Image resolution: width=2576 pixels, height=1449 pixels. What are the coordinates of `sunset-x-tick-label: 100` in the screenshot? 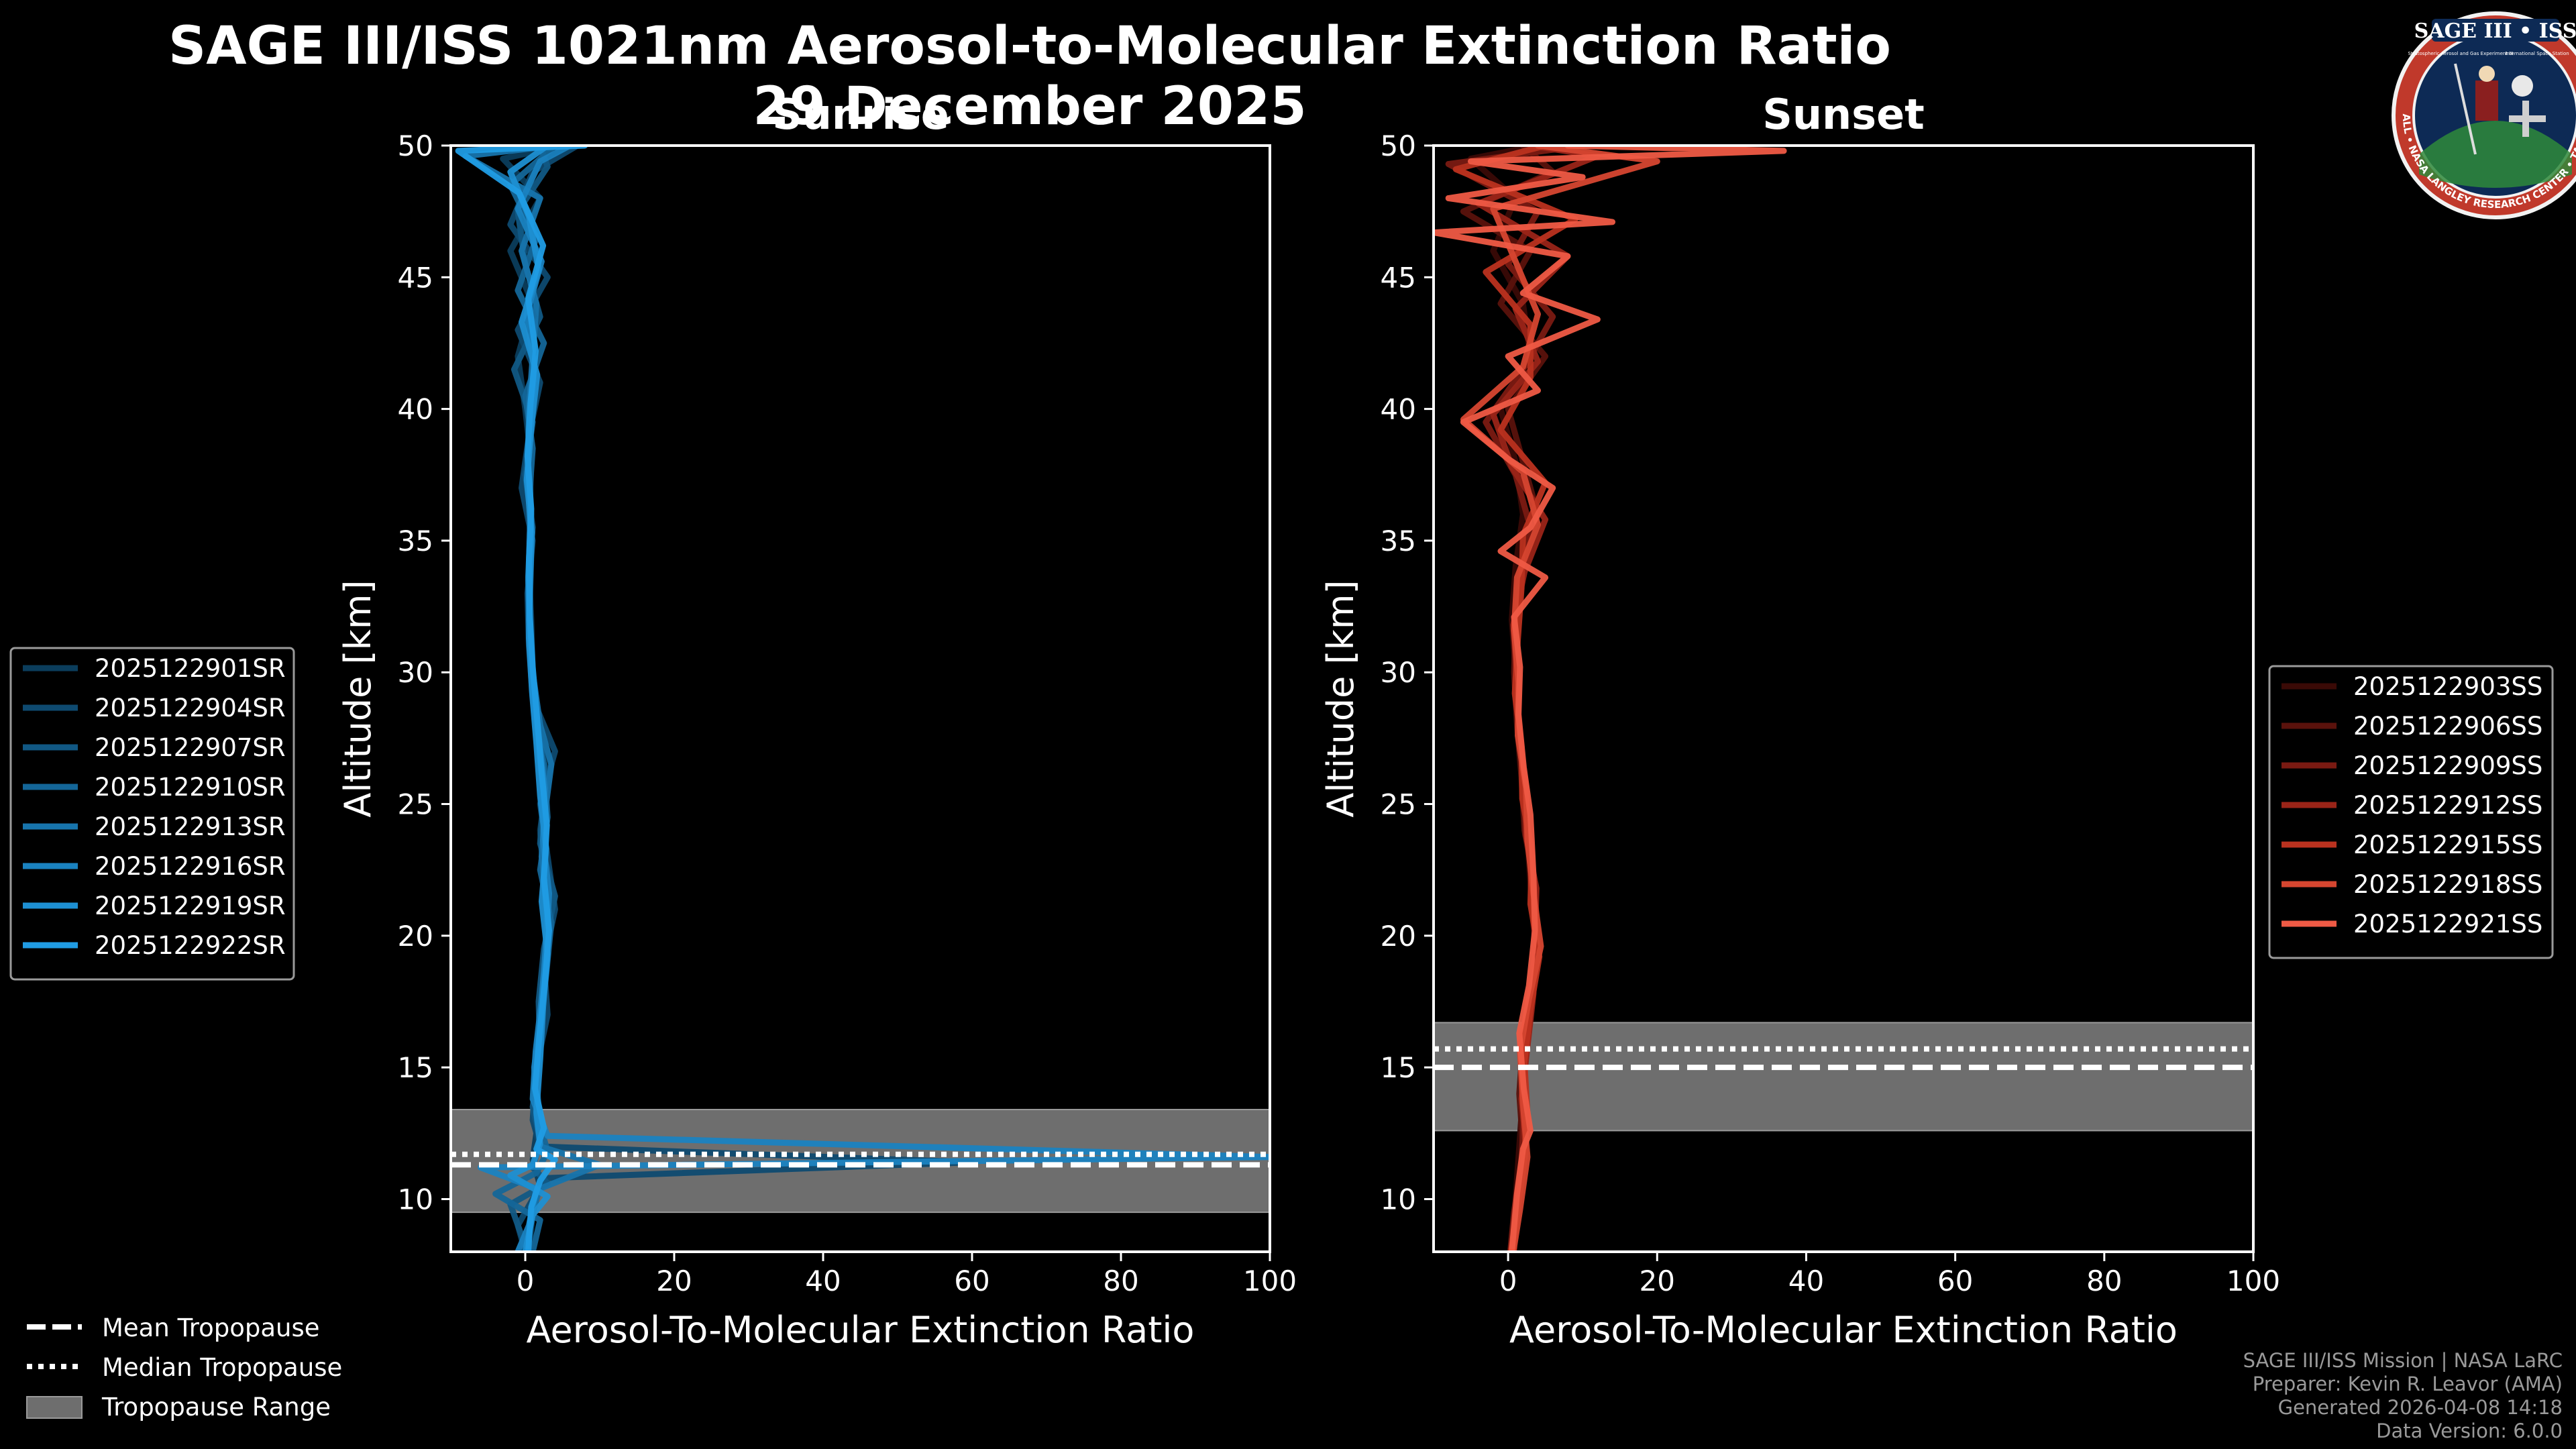 It's located at (2253, 1281).